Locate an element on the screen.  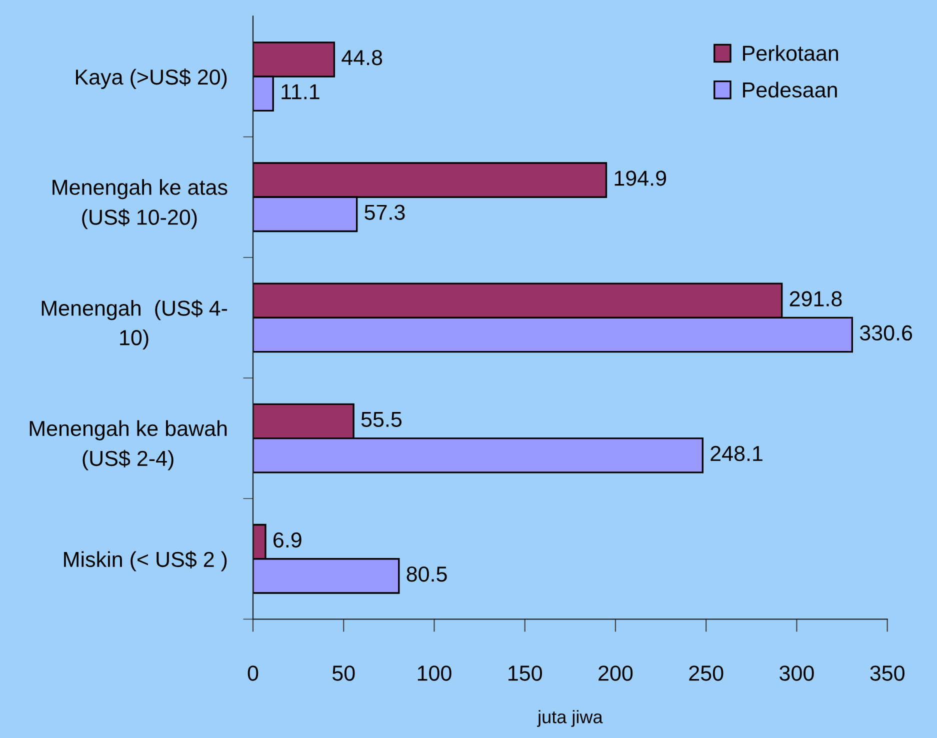
data-label: 57.3 is located at coordinates (384, 212).